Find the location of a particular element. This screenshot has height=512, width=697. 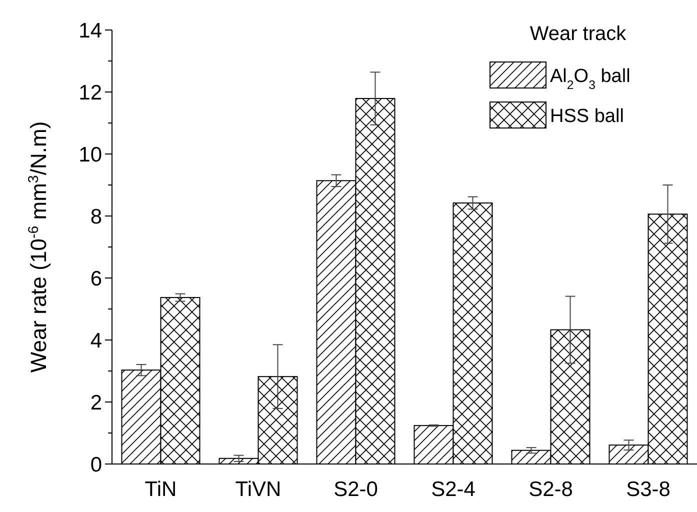

x-tick-label: S2-4 is located at coordinates (453, 489).